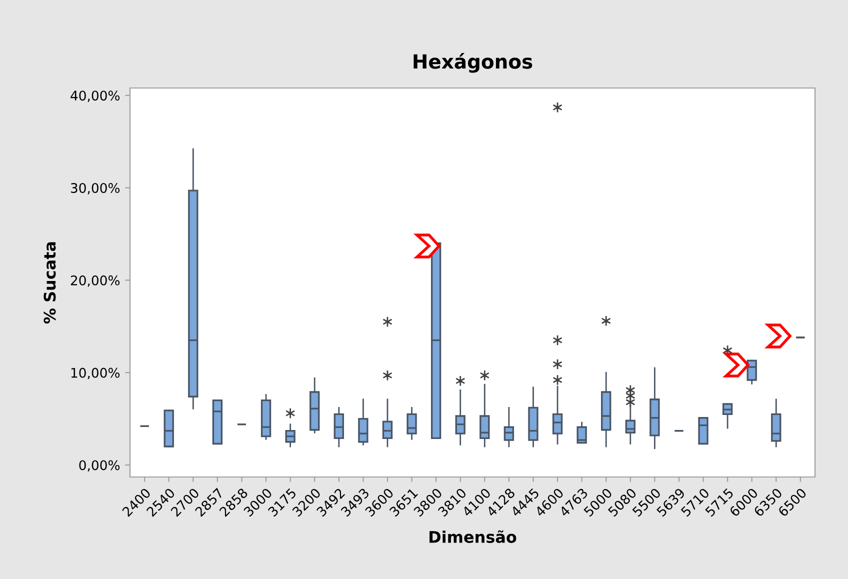  Describe the element at coordinates (50, 283) in the screenshot. I see `y-axis-title: % Sucata` at that location.